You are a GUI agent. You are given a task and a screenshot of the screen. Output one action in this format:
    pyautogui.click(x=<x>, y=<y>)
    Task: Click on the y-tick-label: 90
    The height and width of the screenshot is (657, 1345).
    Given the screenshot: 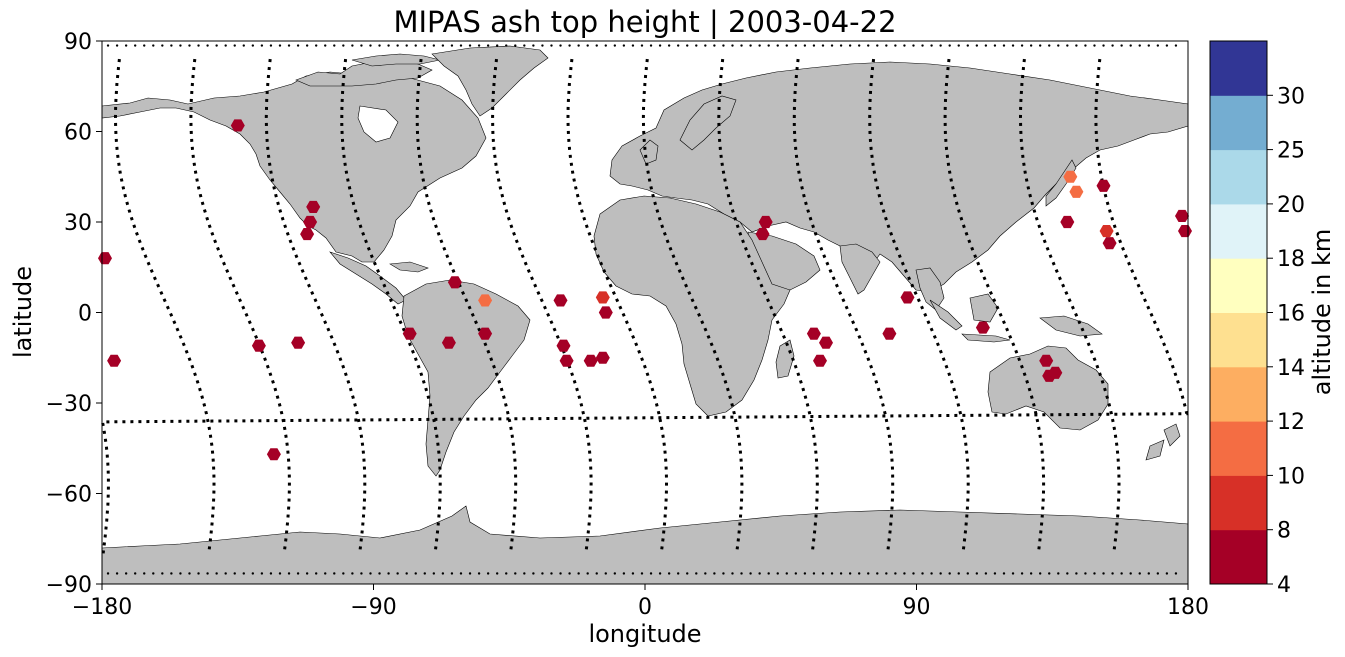 What is the action you would take?
    pyautogui.click(x=78, y=42)
    